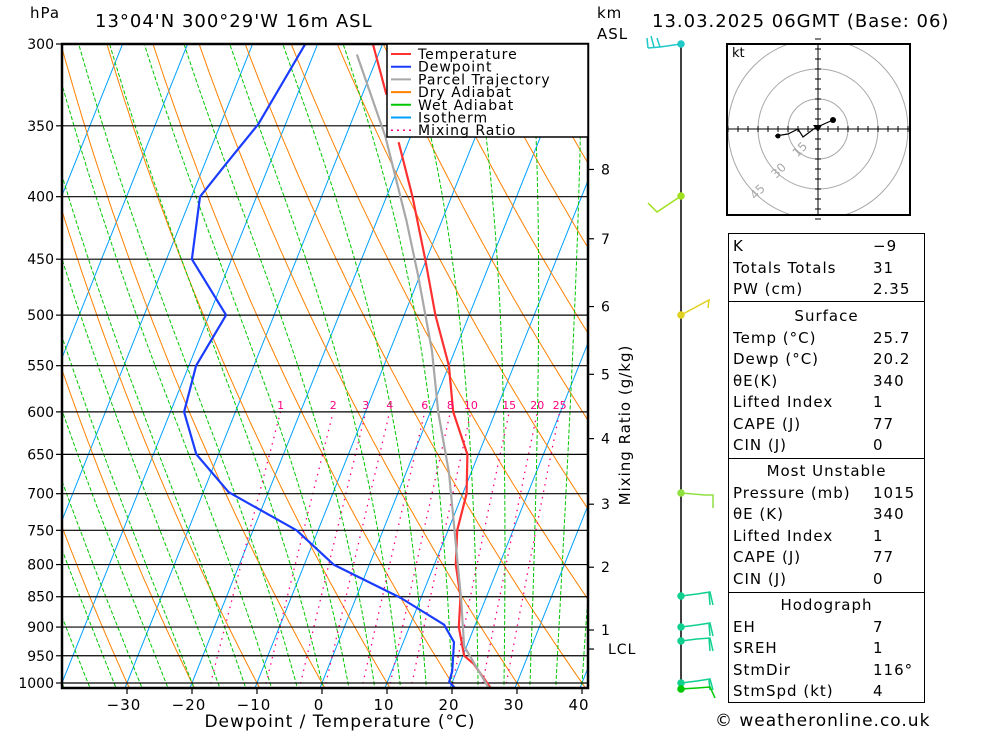 The image size is (1000, 733). What do you see at coordinates (783, 535) in the screenshot?
I see `index-label: Lifted Index` at bounding box center [783, 535].